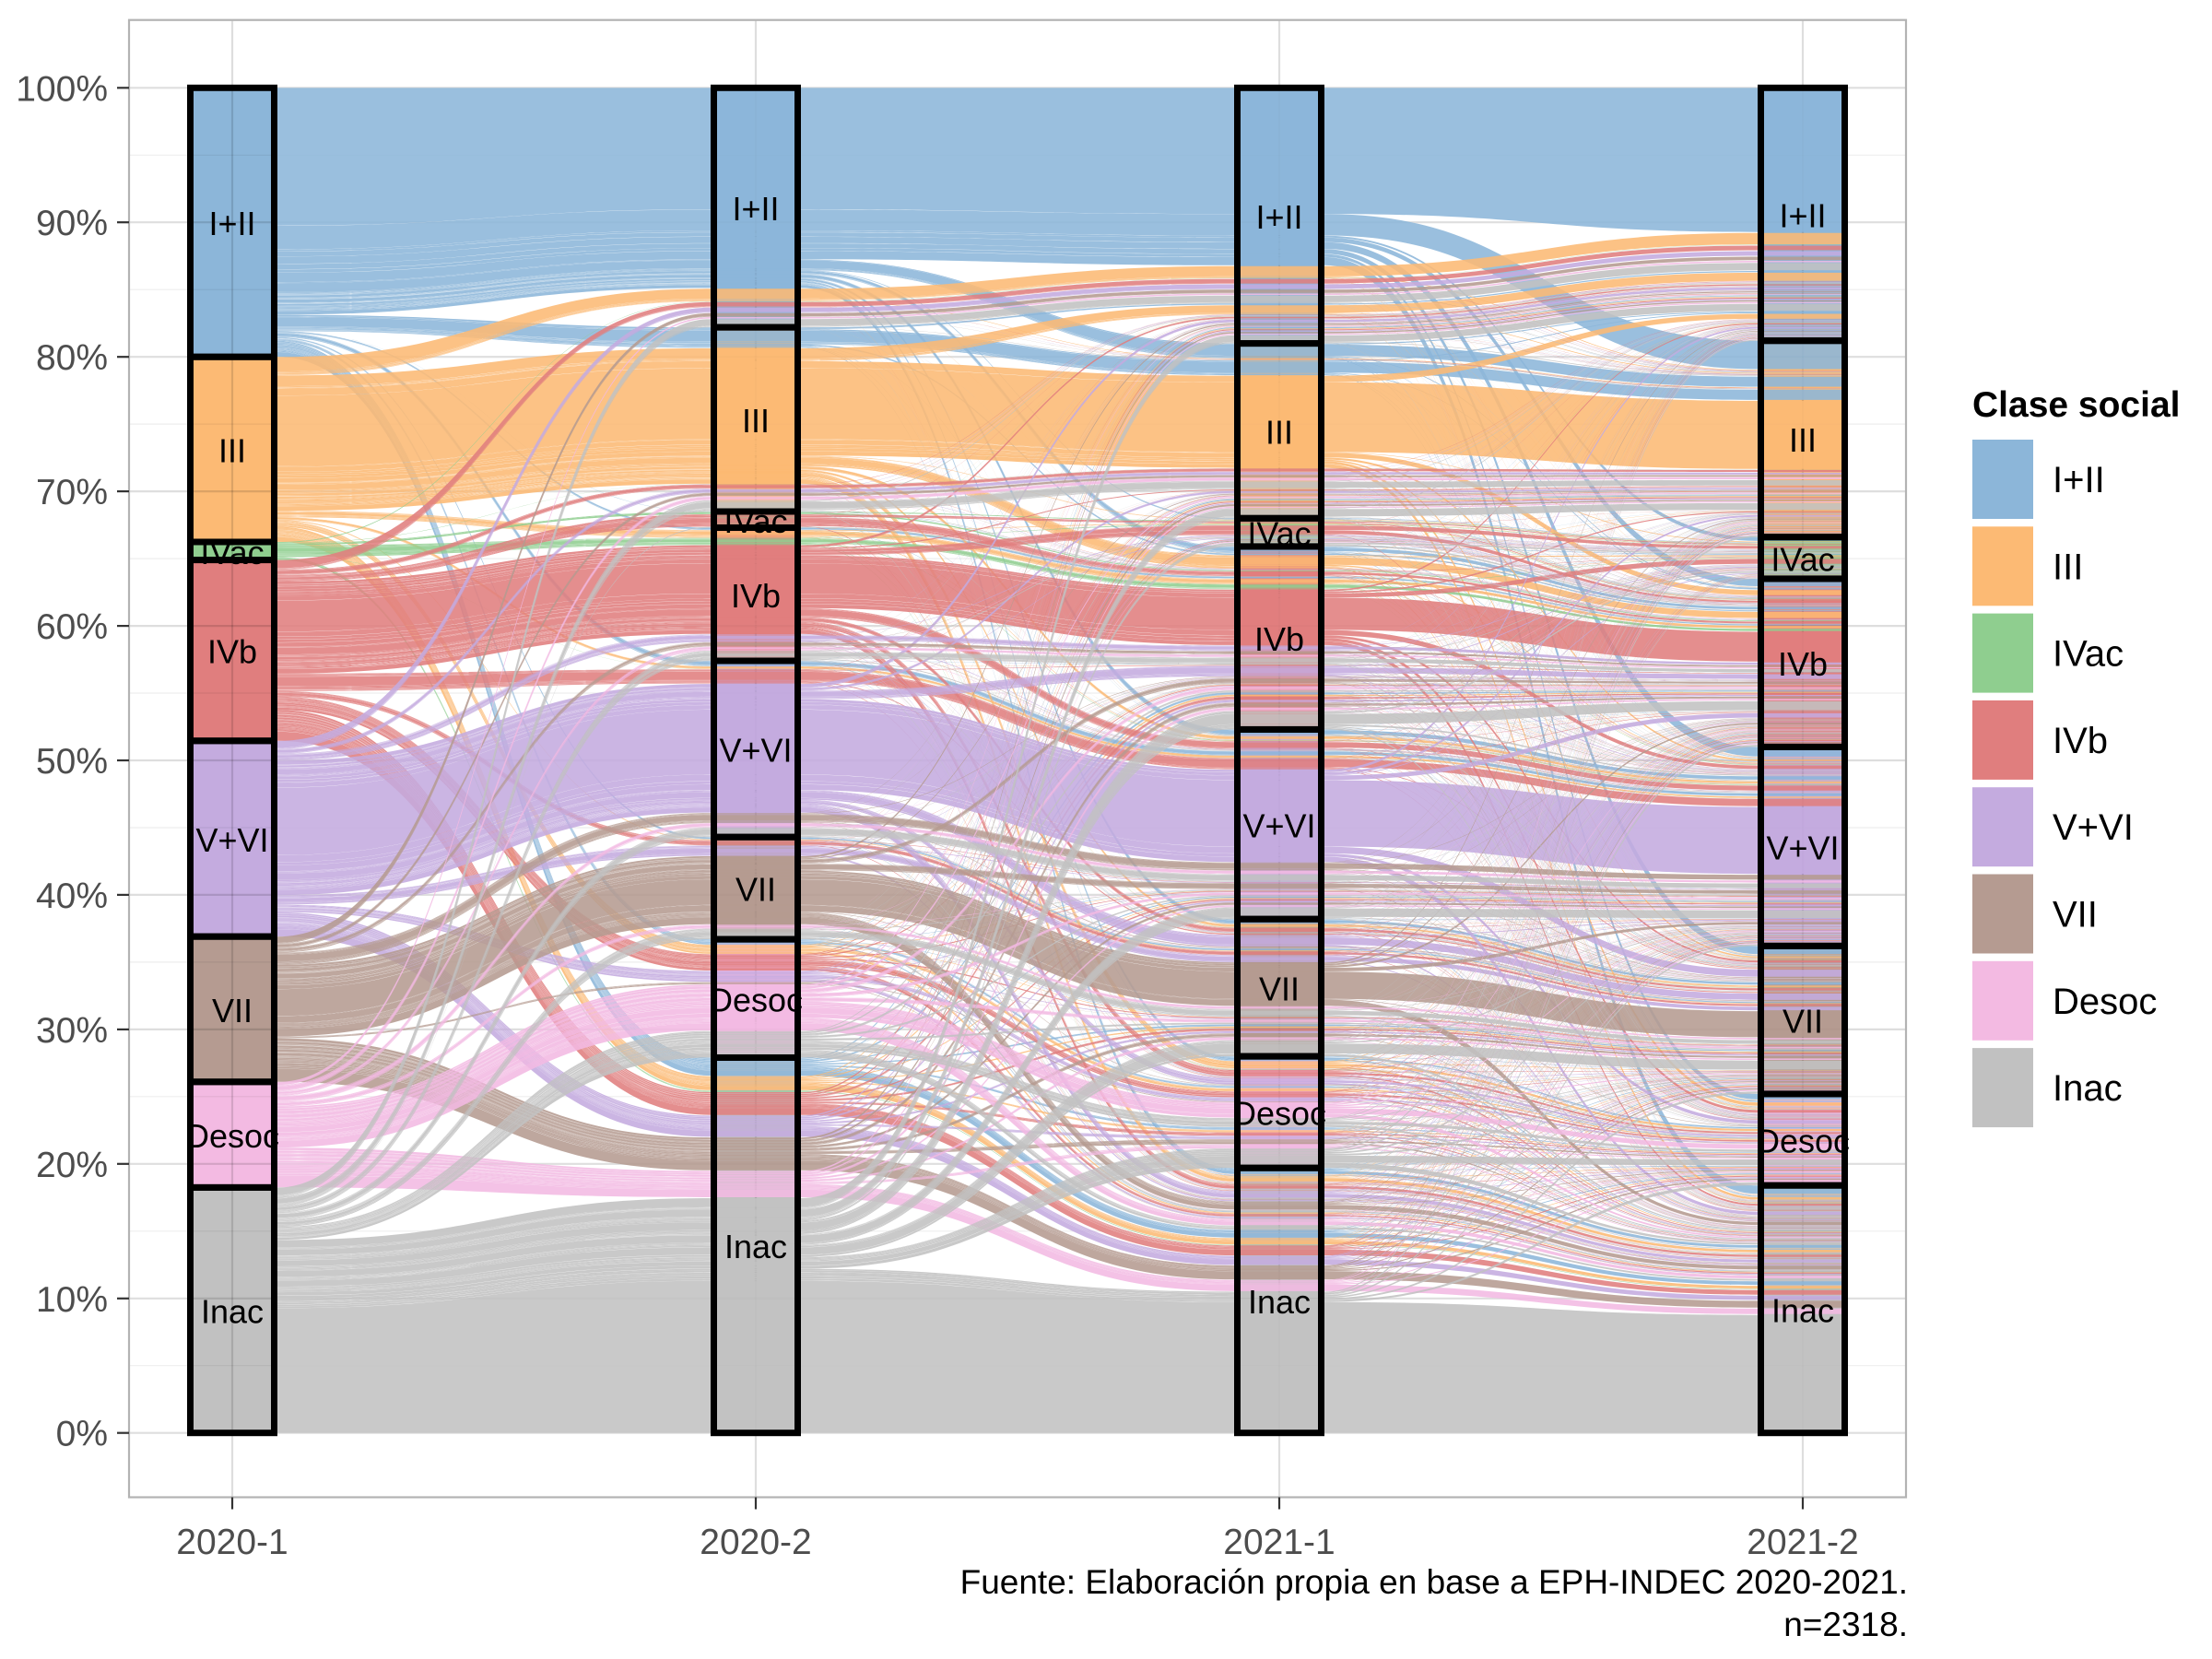  I want to click on svg-text: 2021-1, so click(1279, 1542).